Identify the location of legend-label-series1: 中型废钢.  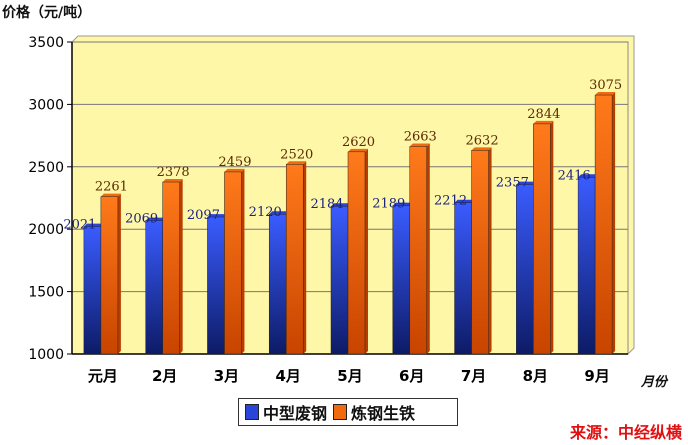
(295, 413).